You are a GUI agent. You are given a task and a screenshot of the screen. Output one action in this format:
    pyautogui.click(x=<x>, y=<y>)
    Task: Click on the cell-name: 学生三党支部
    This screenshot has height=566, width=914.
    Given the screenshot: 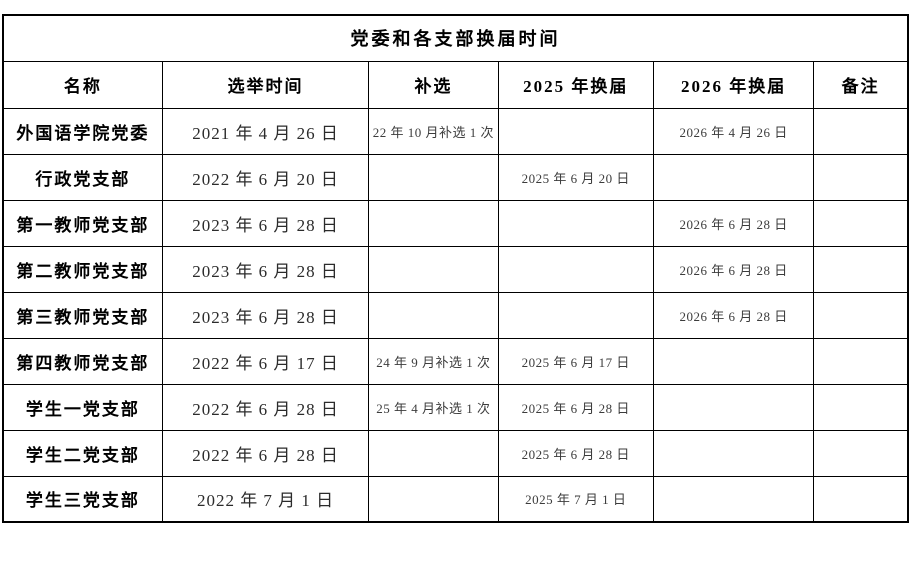 What is the action you would take?
    pyautogui.click(x=82, y=499)
    